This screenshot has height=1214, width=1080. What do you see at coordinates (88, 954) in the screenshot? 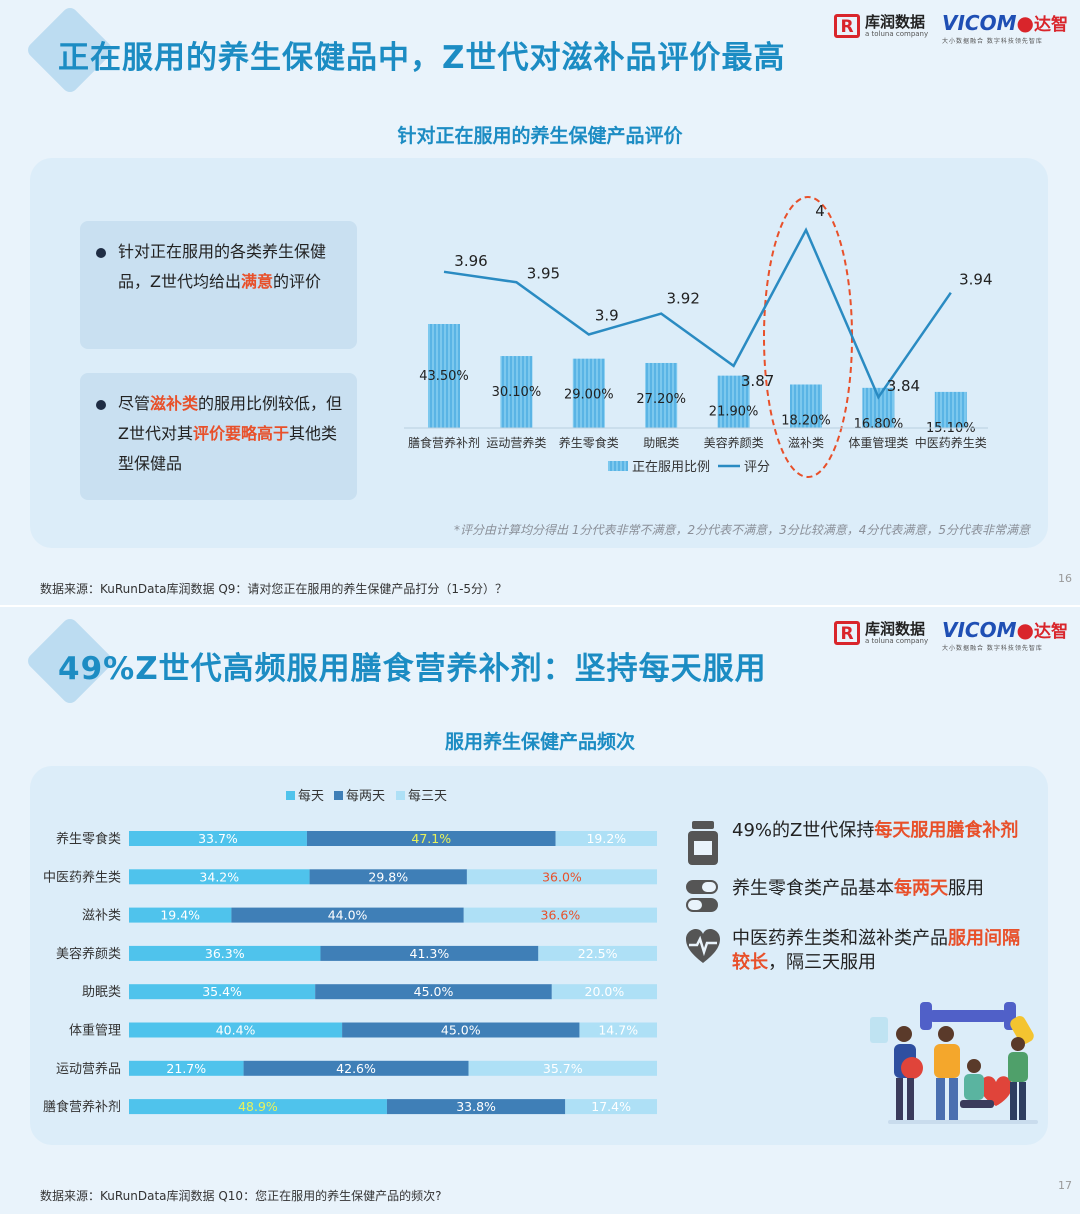
I see `category-label: 美容养颜类` at bounding box center [88, 954].